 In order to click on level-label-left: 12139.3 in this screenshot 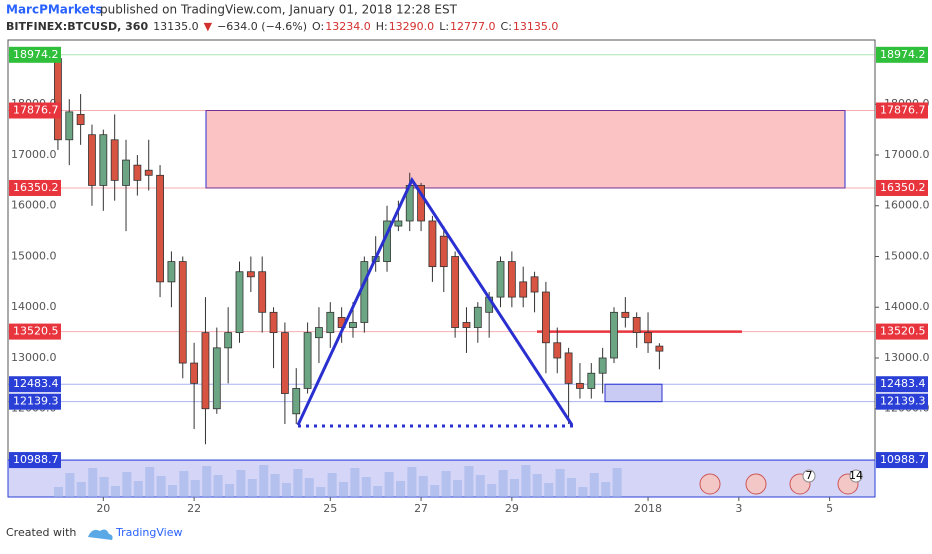, I will do `click(36, 401)`.